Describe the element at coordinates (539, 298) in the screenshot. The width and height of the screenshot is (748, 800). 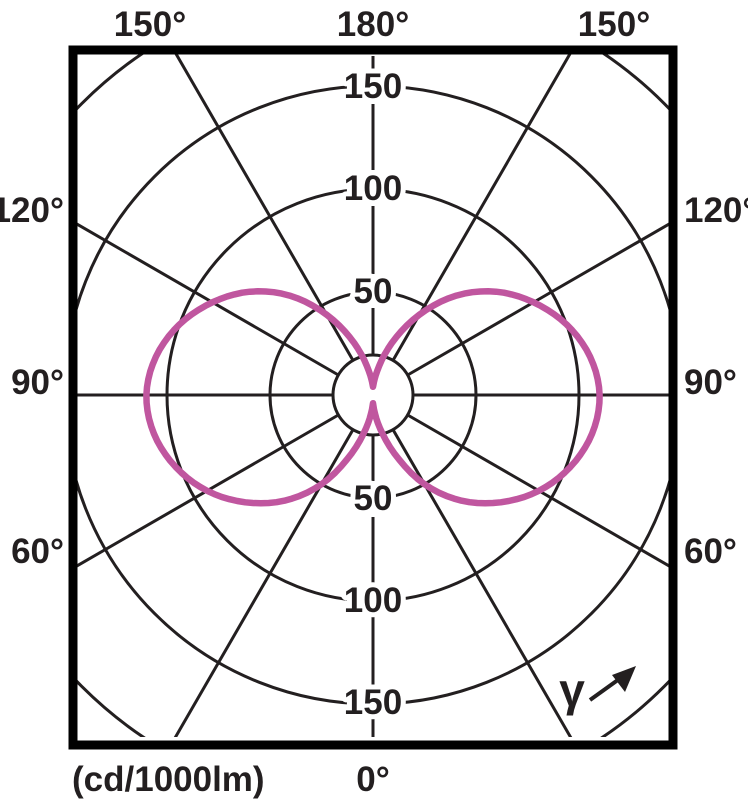
I see `radial-line-120-right` at that location.